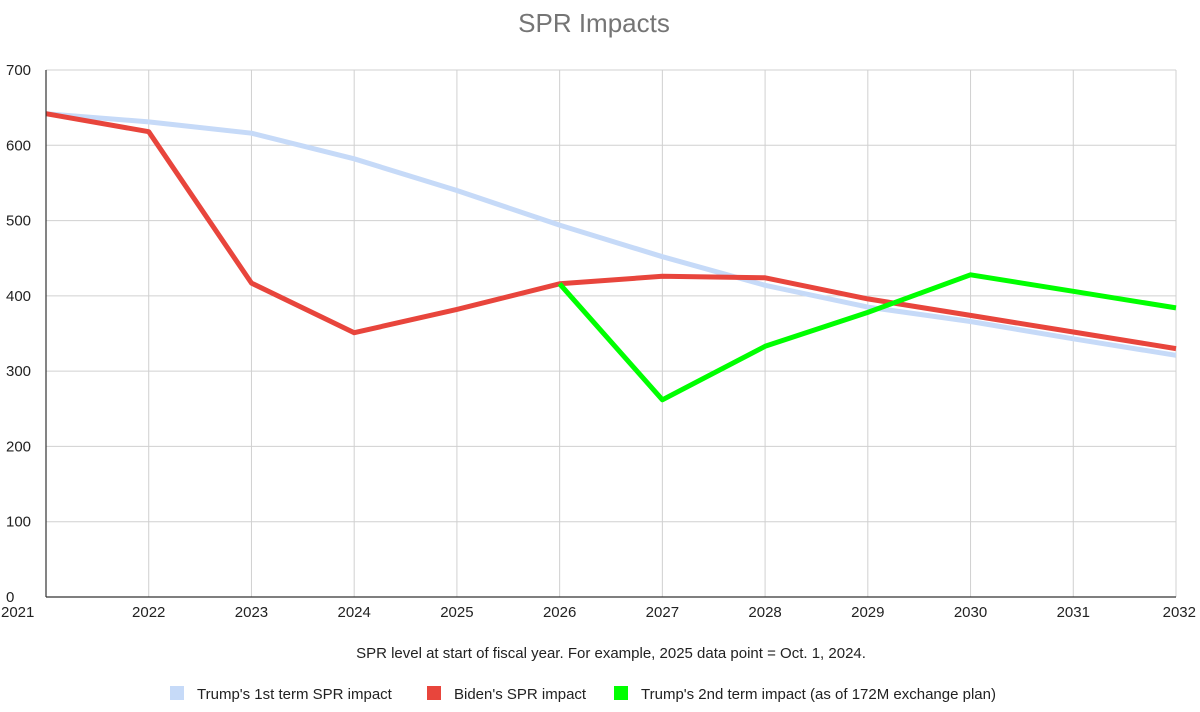 The image size is (1200, 712). Describe the element at coordinates (520, 694) in the screenshot. I see `legend-label-2: Biden's SPR impact` at that location.